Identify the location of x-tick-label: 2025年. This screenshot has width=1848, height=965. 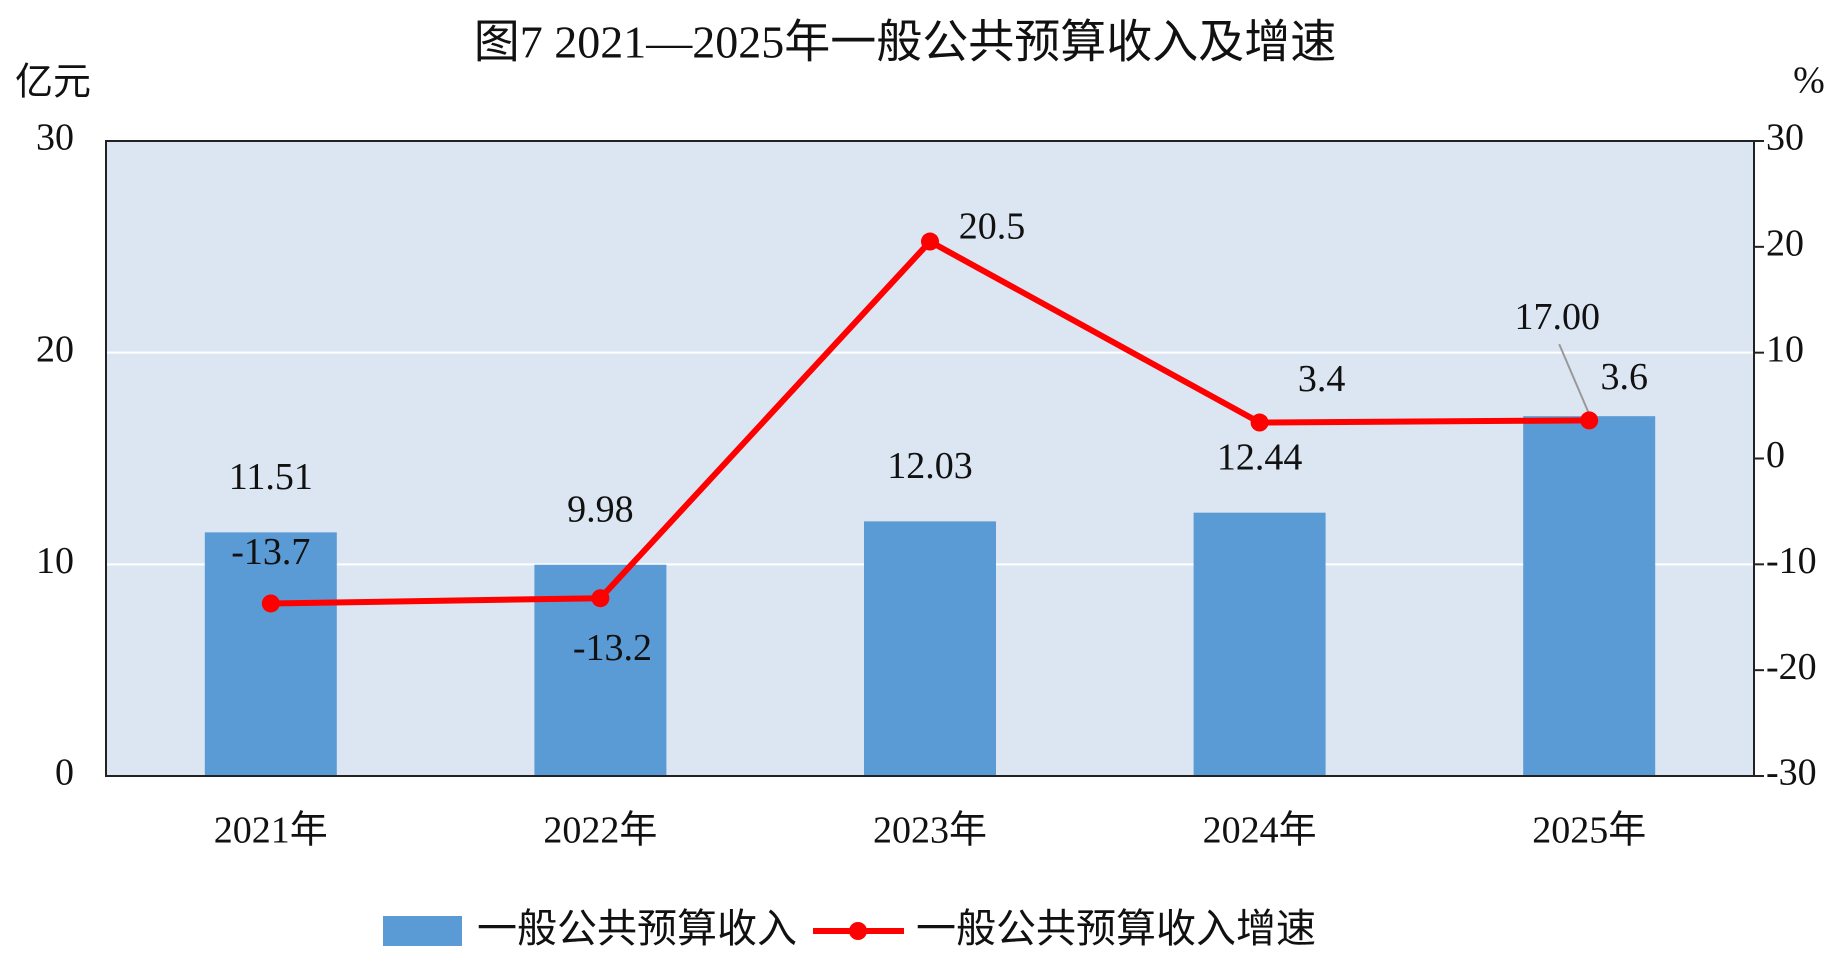
(1589, 831).